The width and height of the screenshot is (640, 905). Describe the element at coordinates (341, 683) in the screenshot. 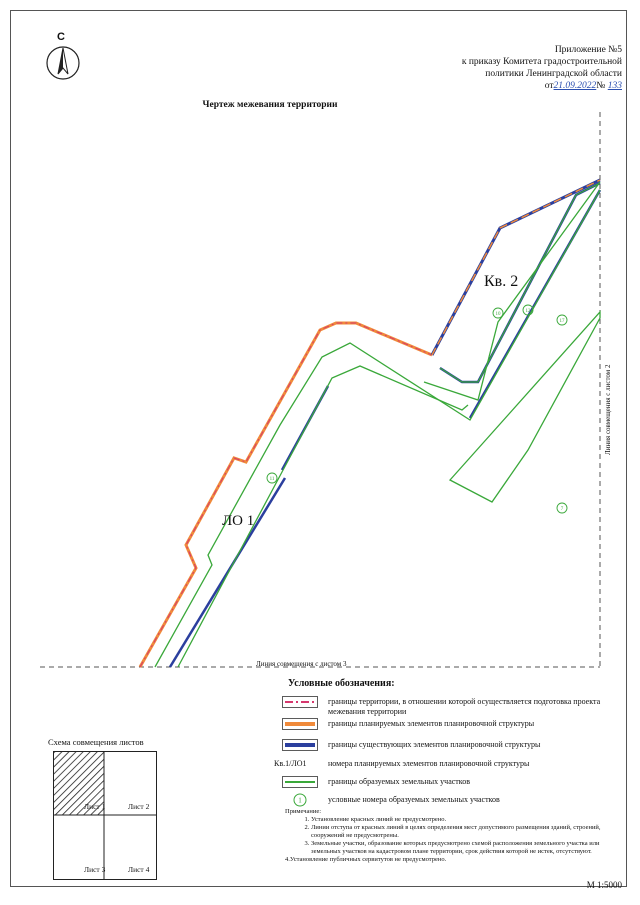

I see `legend-title: Условные обозначения:` at that location.